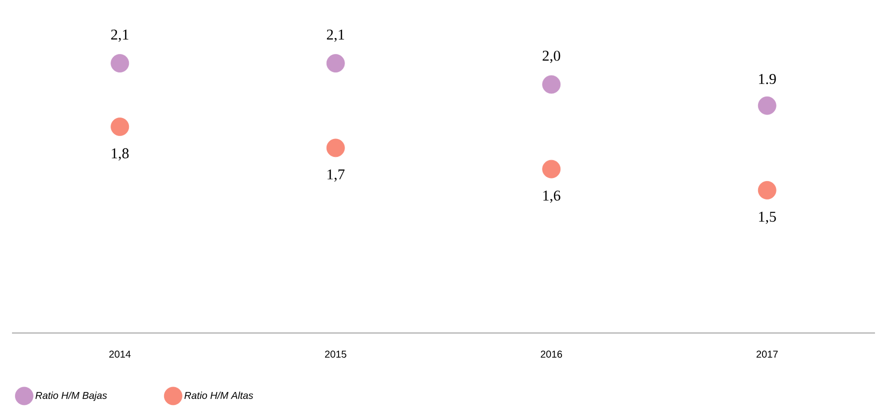 Image resolution: width=877 pixels, height=410 pixels. What do you see at coordinates (335, 354) in the screenshot?
I see `x-tick-label: 2015` at bounding box center [335, 354].